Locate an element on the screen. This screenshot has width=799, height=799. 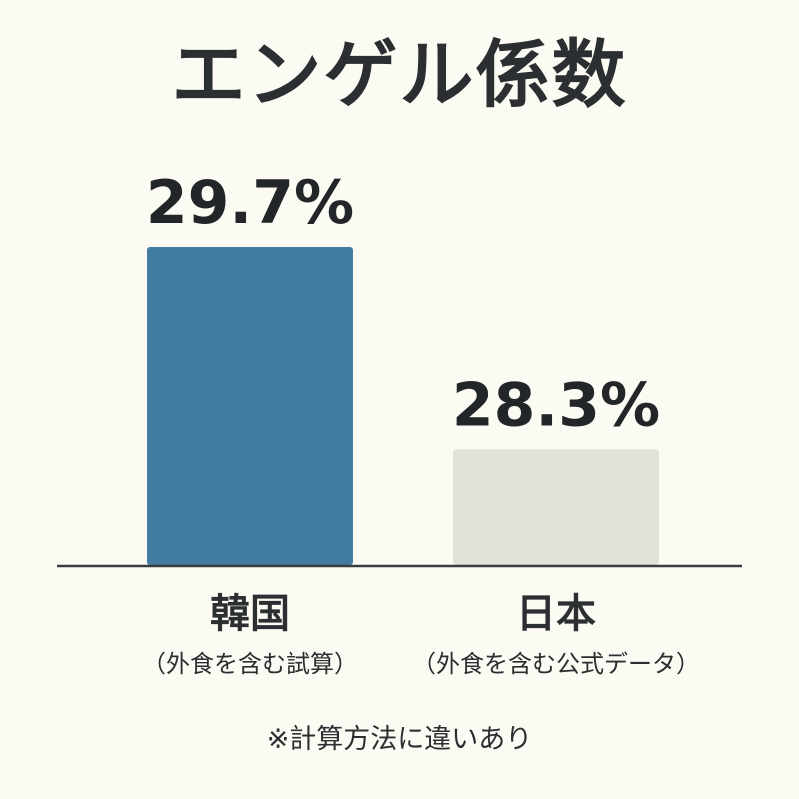
category-note-korea: （外食を含む試算） is located at coordinates (250, 664).